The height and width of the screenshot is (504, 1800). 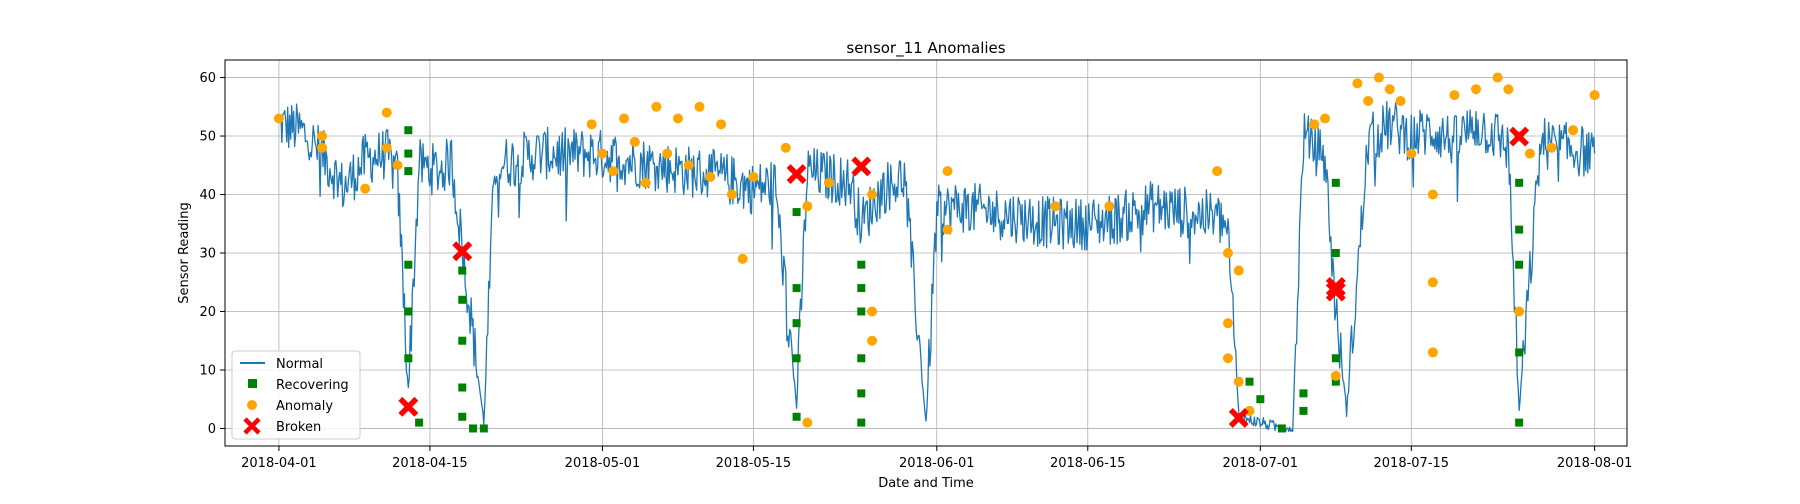 What do you see at coordinates (279, 463) in the screenshot?
I see `x-tick-label: 2018-04-01` at bounding box center [279, 463].